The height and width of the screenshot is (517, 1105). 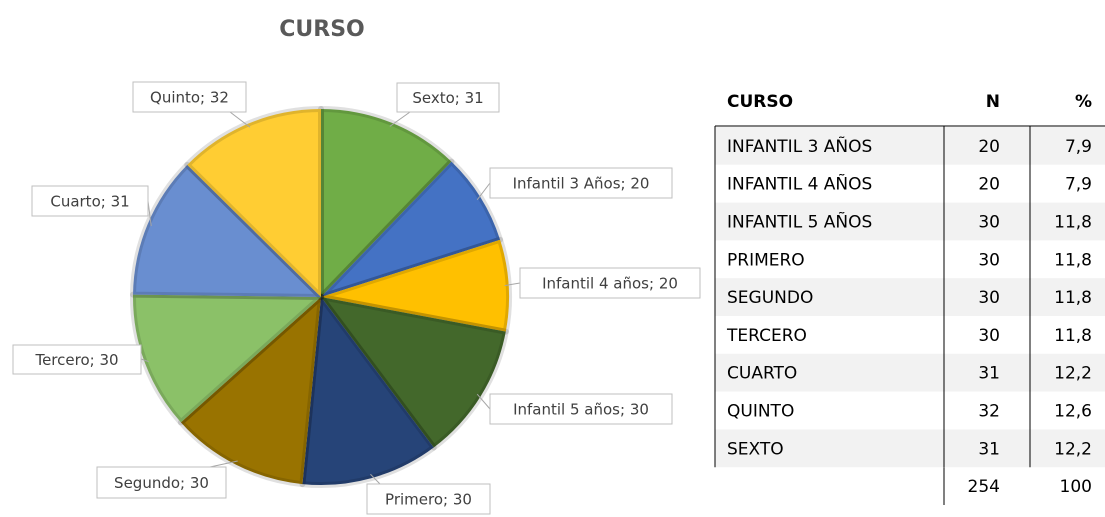 What do you see at coordinates (1076, 487) in the screenshot?
I see `table-total: 100` at bounding box center [1076, 487].